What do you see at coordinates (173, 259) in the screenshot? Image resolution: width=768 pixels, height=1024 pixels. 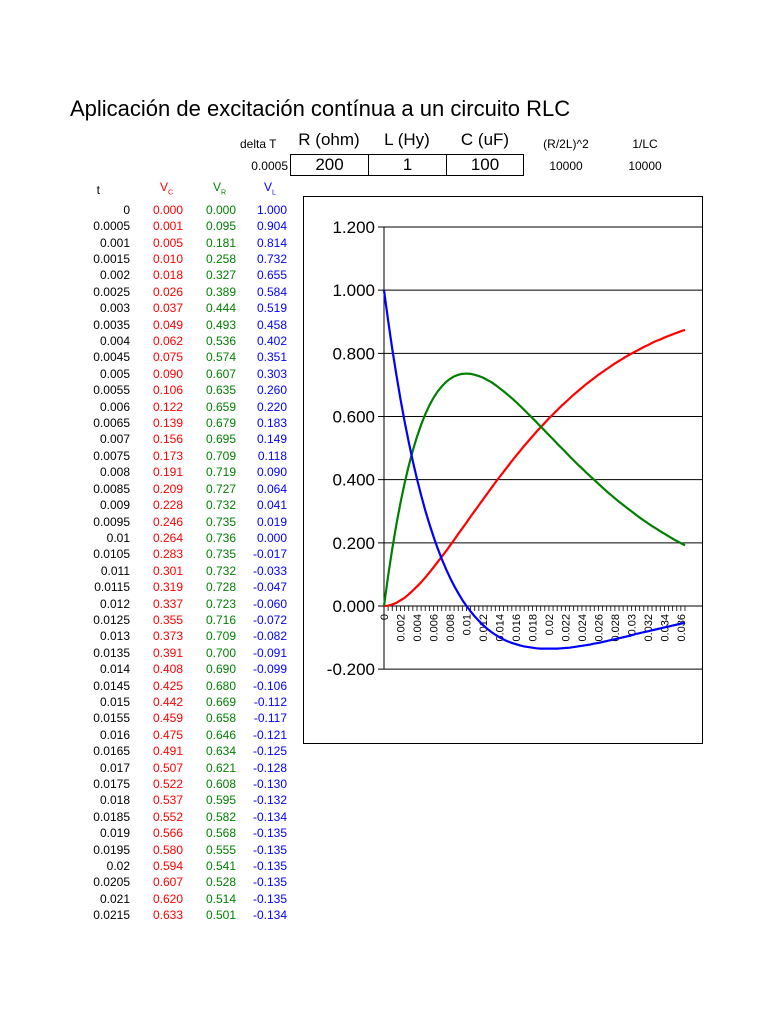 I see `table-row: 0.0015 0.010 0.258 0.732` at bounding box center [173, 259].